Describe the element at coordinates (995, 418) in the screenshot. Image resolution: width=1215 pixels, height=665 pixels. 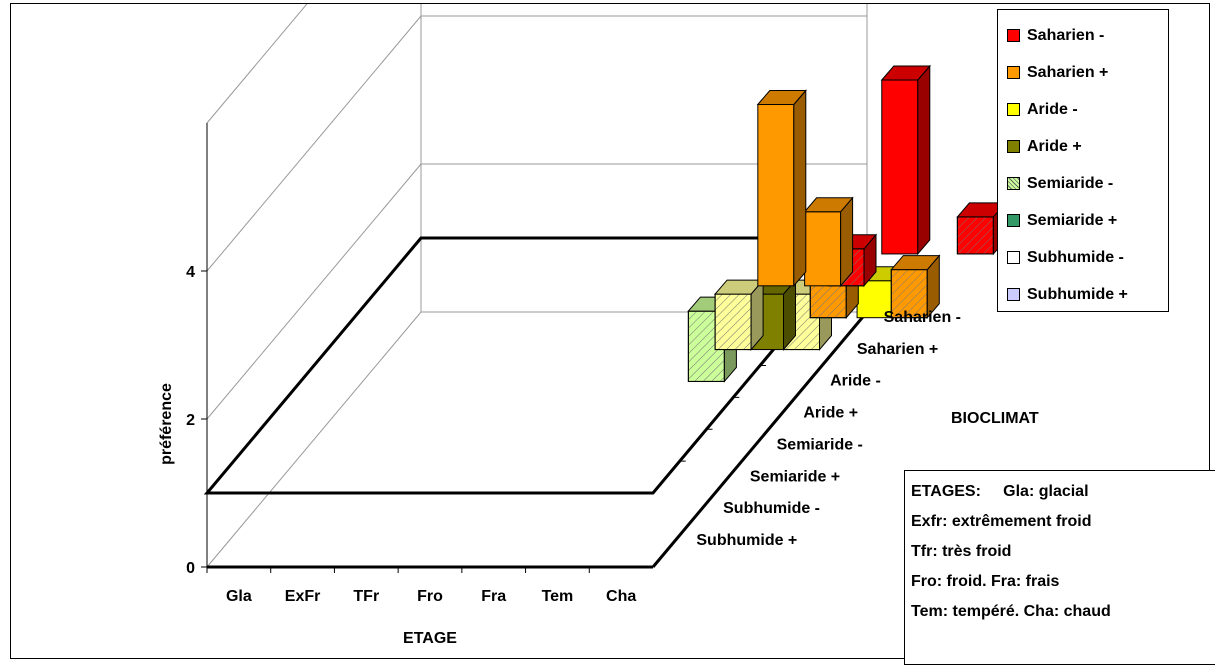
I see `depth-axis-title: BIOCLIMAT` at that location.